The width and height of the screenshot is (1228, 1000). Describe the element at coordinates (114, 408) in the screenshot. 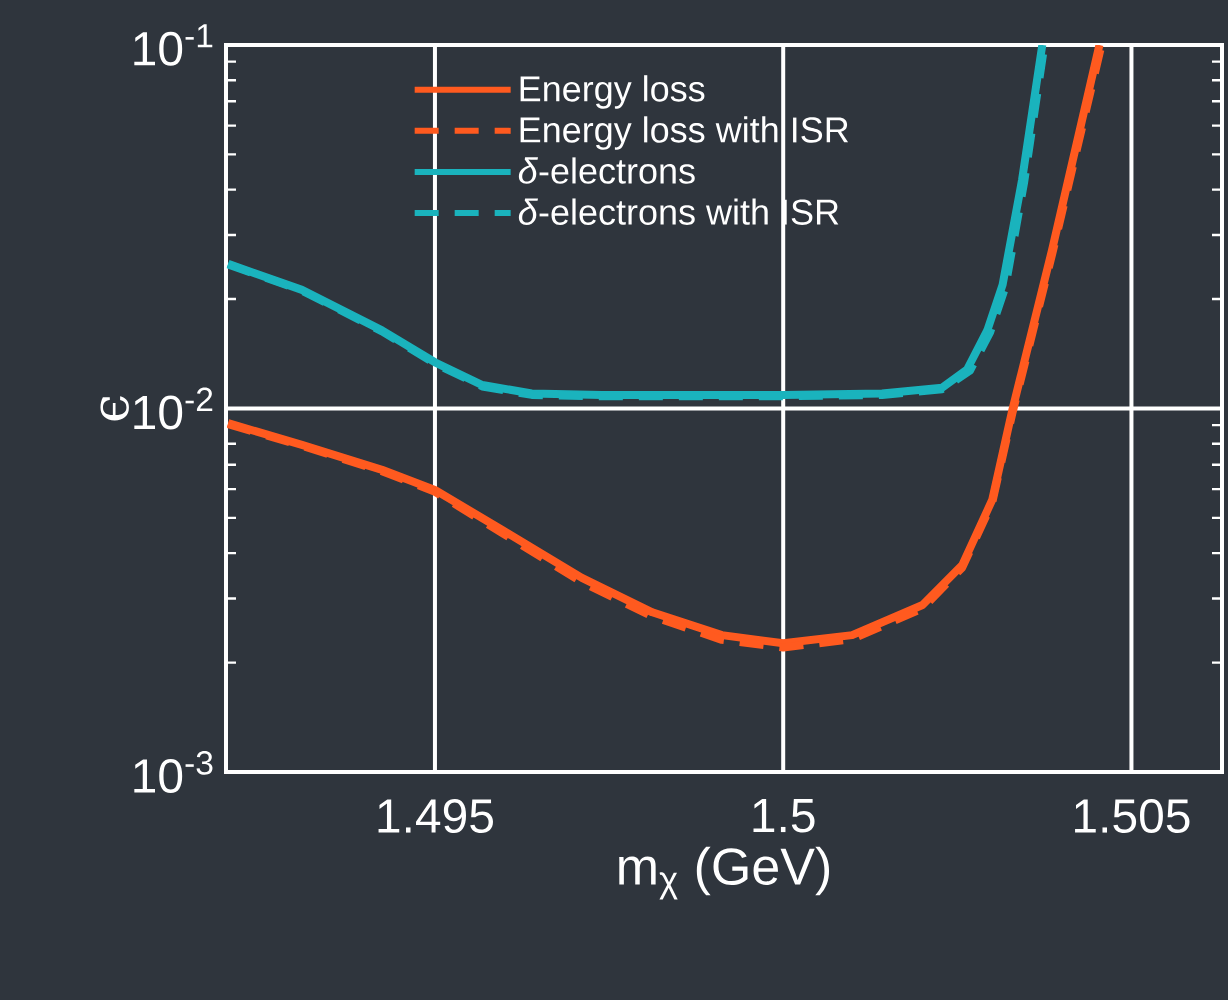

I see `y-axis-title: ϵ` at that location.